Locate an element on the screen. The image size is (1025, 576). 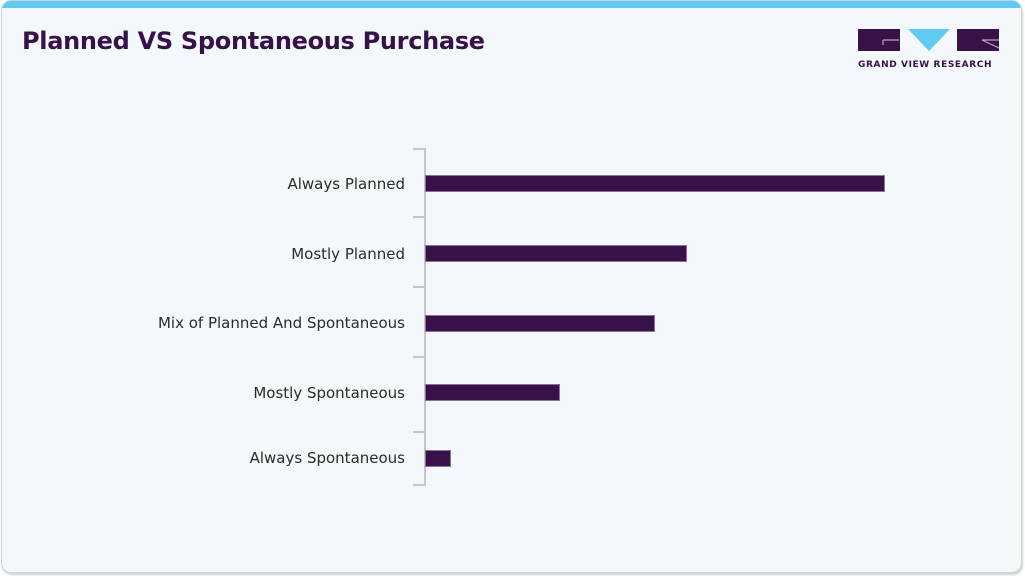
category-label-mostly-planned: Mostly Planned is located at coordinates (348, 254).